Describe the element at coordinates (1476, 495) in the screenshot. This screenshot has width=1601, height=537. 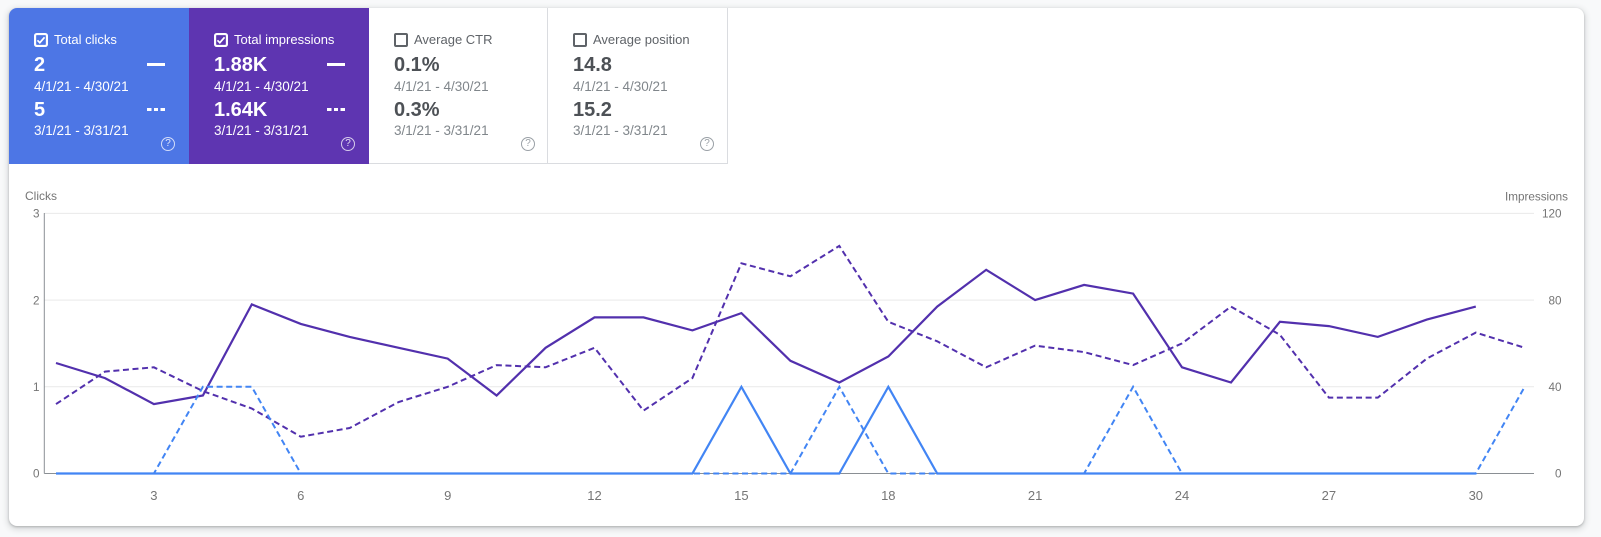
I see `svg-text: 30` at that location.